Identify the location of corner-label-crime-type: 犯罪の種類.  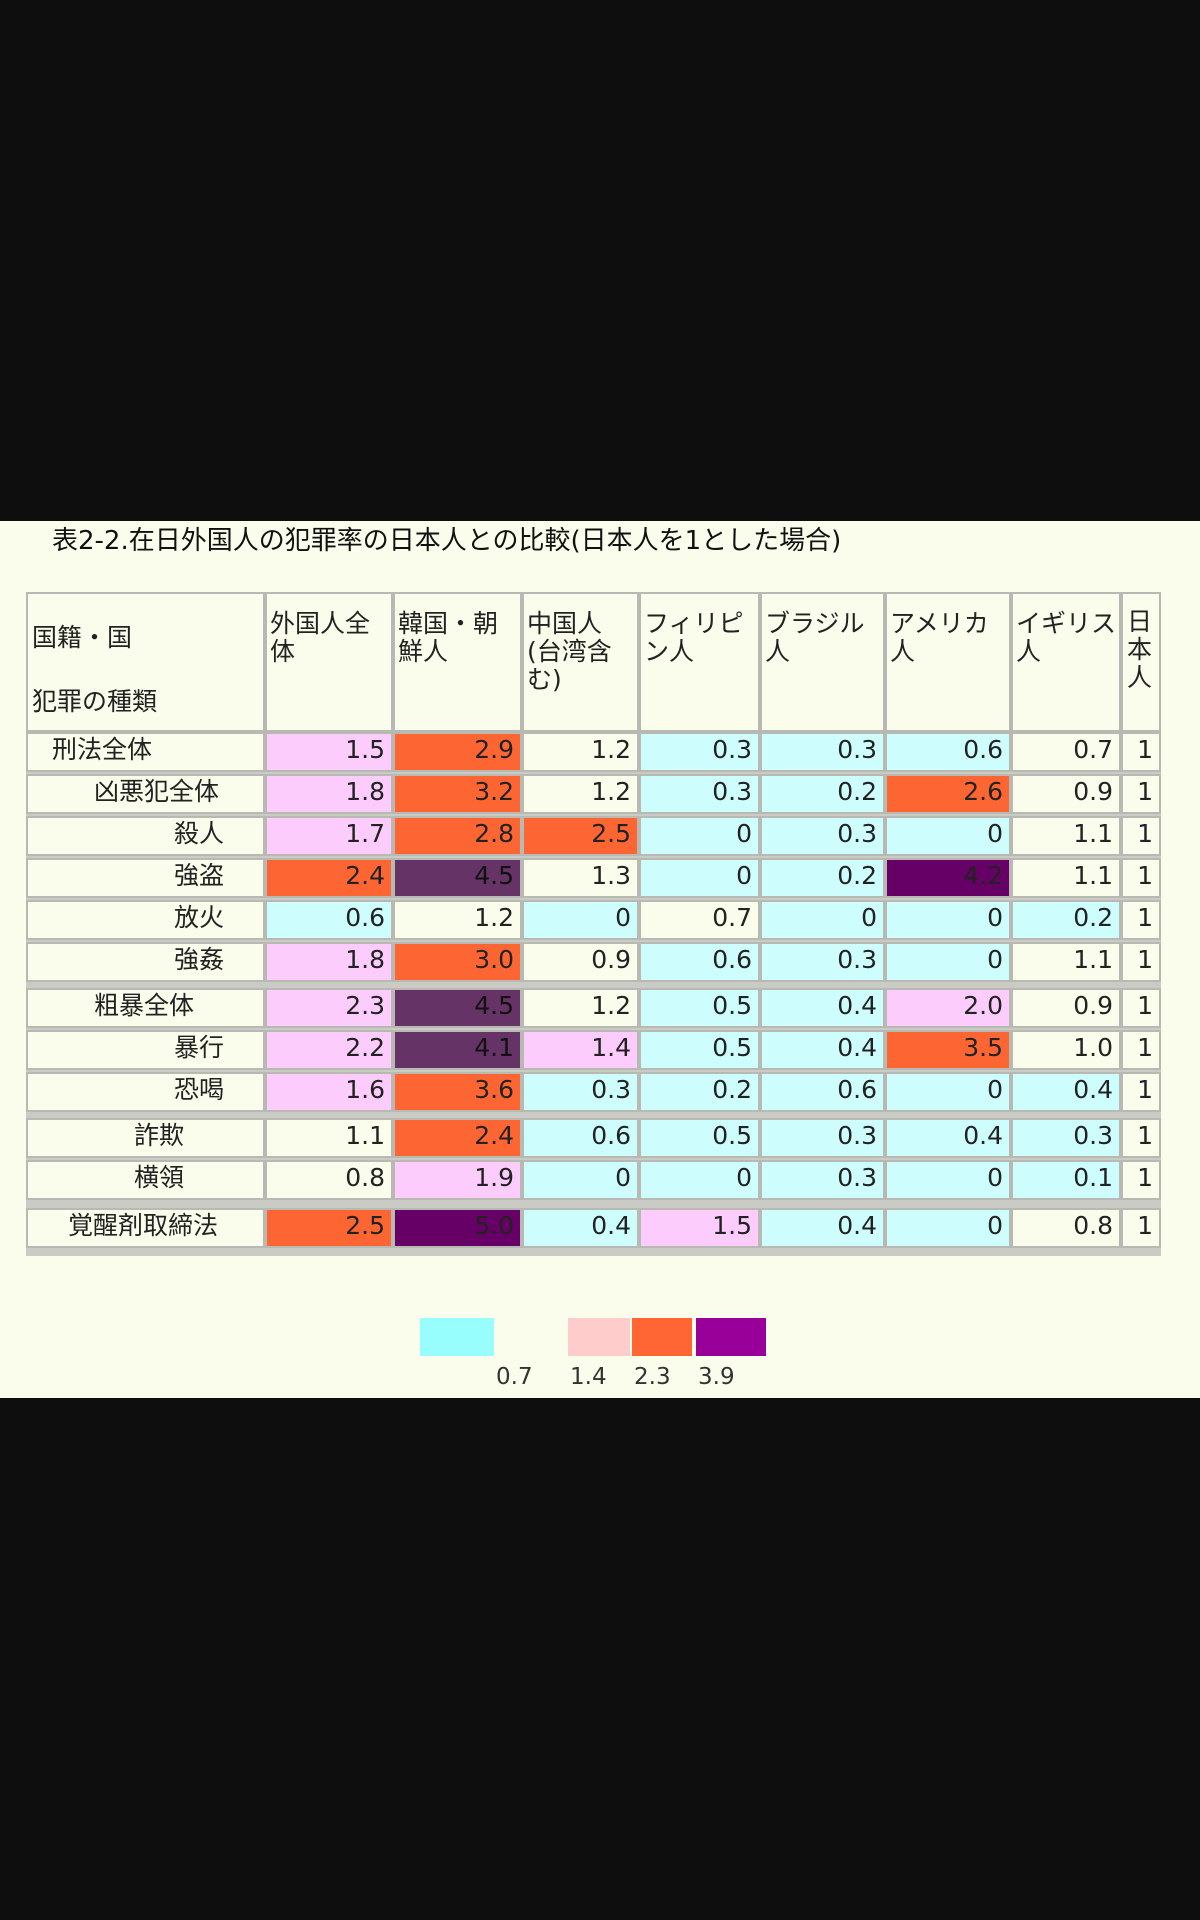
(95, 701).